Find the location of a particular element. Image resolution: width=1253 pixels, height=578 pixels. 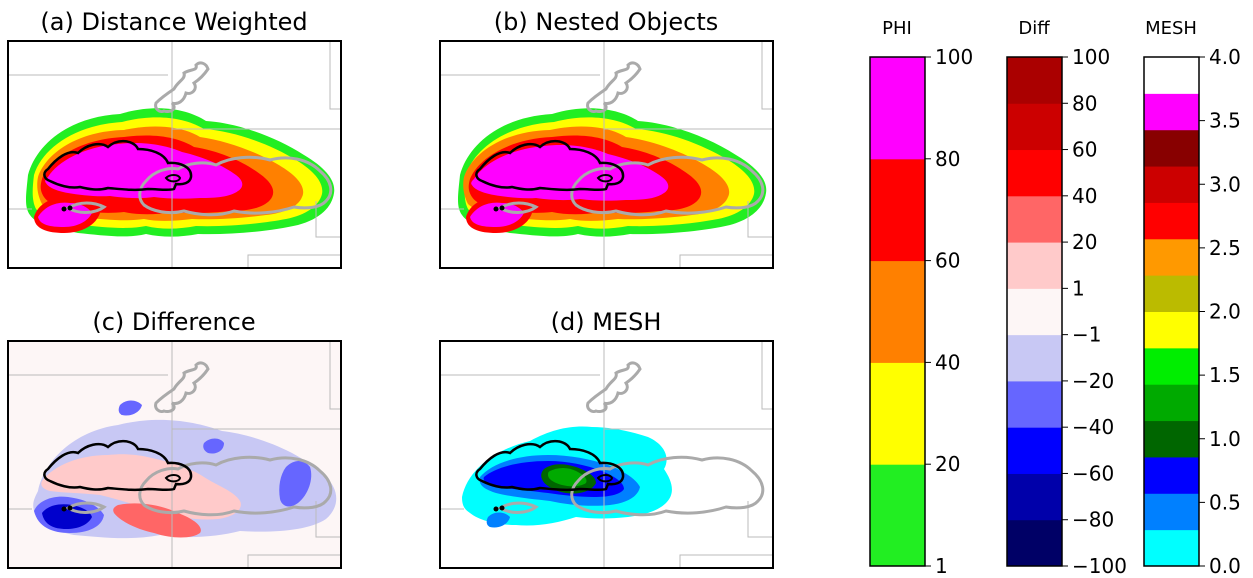

colorbar-mesh-tick-label: 0.0 is located at coordinates (1225, 564).